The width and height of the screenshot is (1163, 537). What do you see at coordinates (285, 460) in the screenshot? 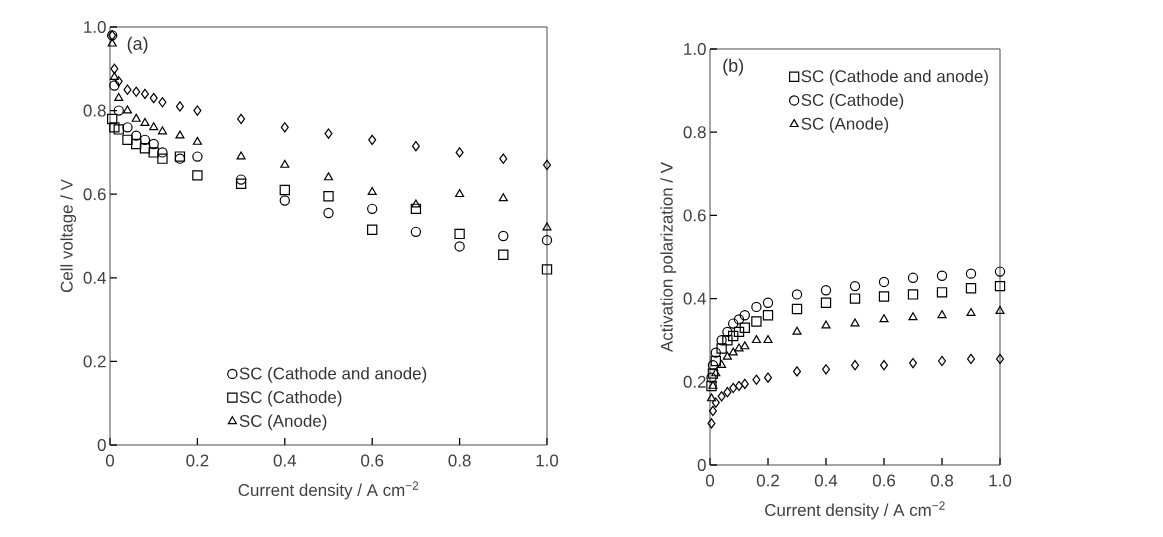
I see `x-tick-label: 0.4` at bounding box center [285, 460].